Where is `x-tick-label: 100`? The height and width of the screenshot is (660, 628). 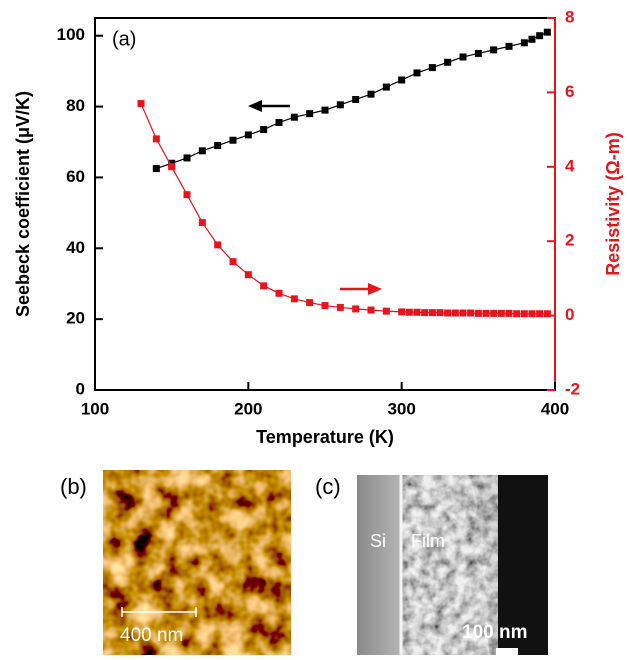
x-tick-label: 100 is located at coordinates (95, 408).